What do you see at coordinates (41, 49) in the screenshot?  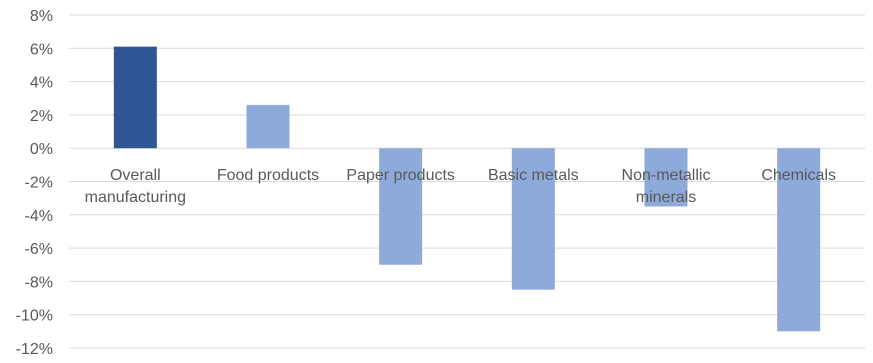 I see `y-tick-label: 6%` at bounding box center [41, 49].